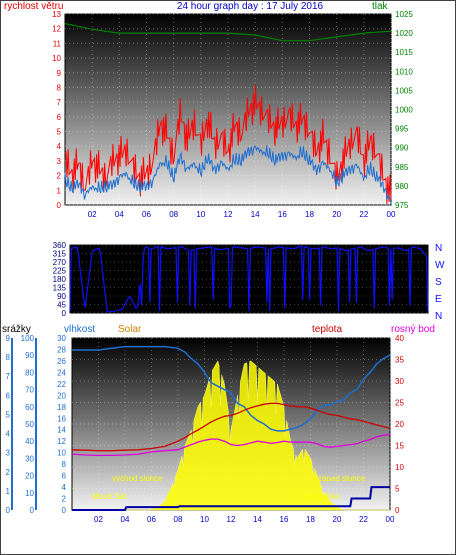  I want to click on wind-axis-label: rychlost větru, so click(33, 6).